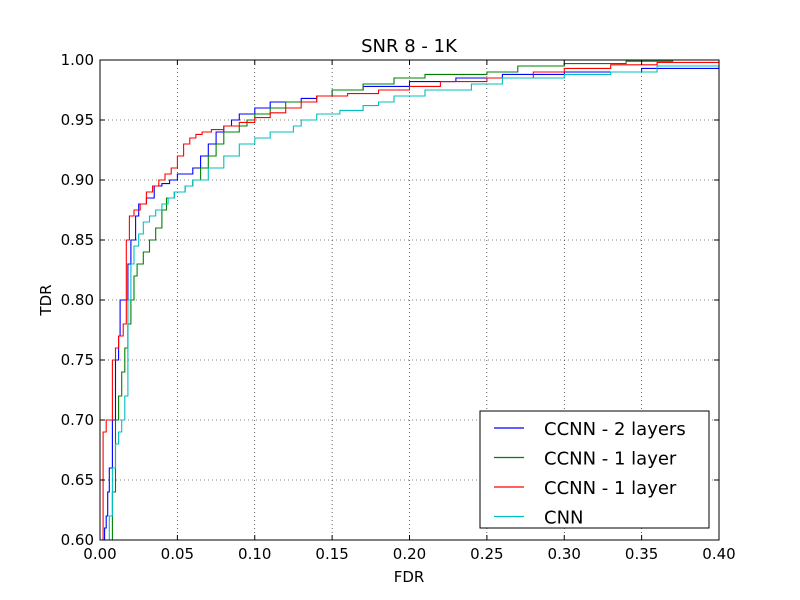 The height and width of the screenshot is (600, 800). I want to click on y-tick-label: 0.75, so click(77, 360).